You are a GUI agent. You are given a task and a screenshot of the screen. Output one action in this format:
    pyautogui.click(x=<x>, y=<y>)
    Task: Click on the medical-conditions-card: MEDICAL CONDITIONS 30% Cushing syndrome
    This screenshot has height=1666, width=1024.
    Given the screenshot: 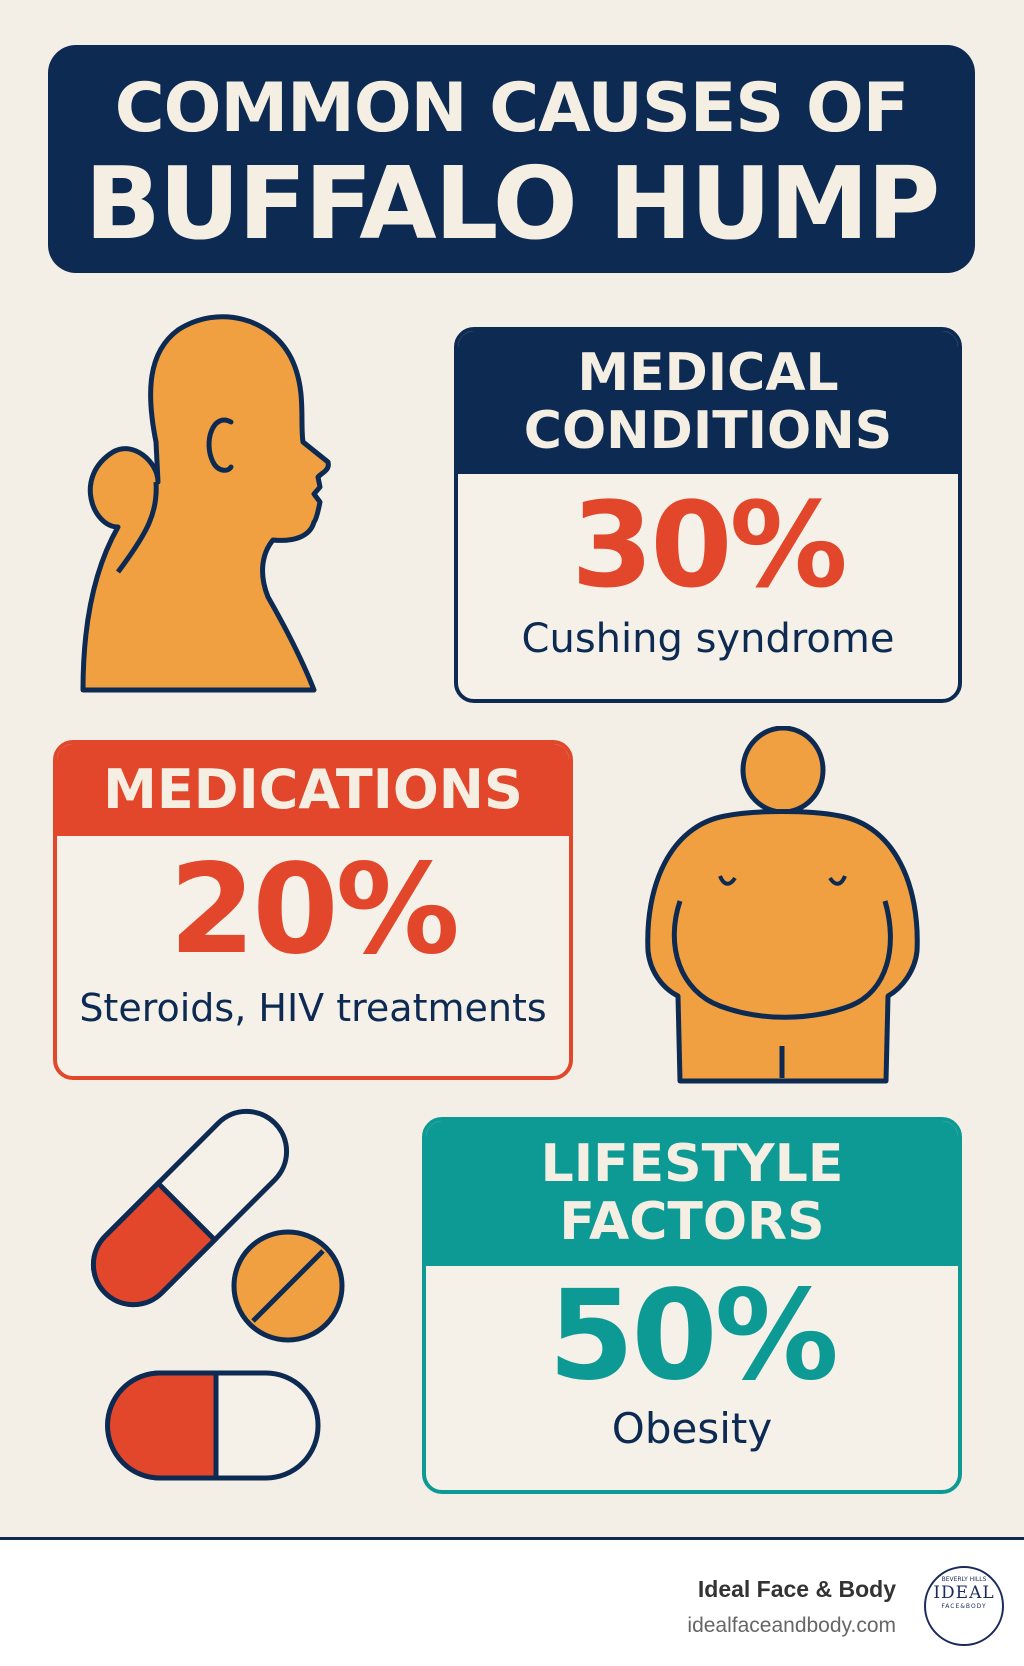 What is the action you would take?
    pyautogui.click(x=708, y=515)
    